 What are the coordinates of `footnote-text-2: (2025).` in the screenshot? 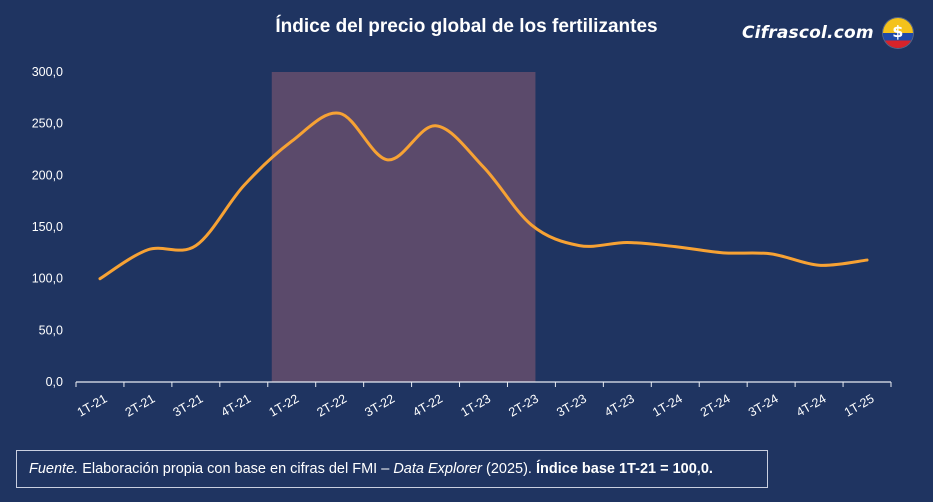 It's located at (508, 469).